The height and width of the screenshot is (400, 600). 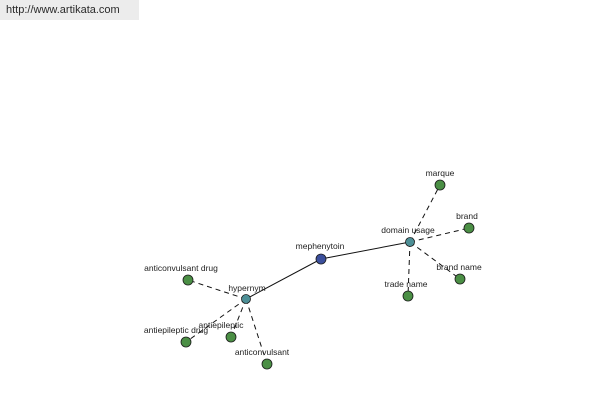 What do you see at coordinates (176, 330) in the screenshot?
I see `node-label-antiepileptic-drug: antiepileptic drug` at bounding box center [176, 330].